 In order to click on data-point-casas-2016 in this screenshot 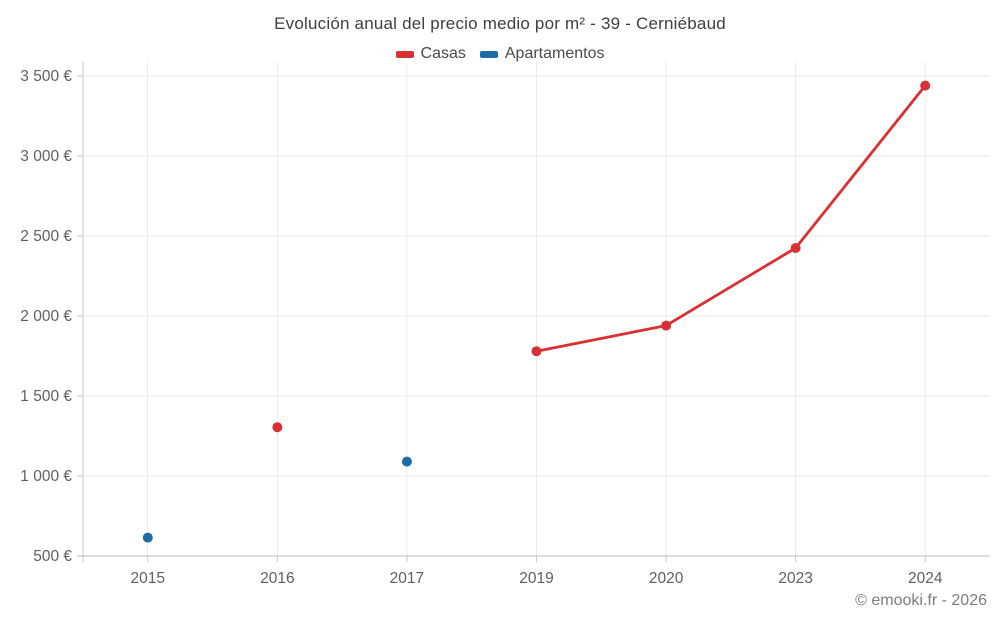, I will do `click(277, 427)`.